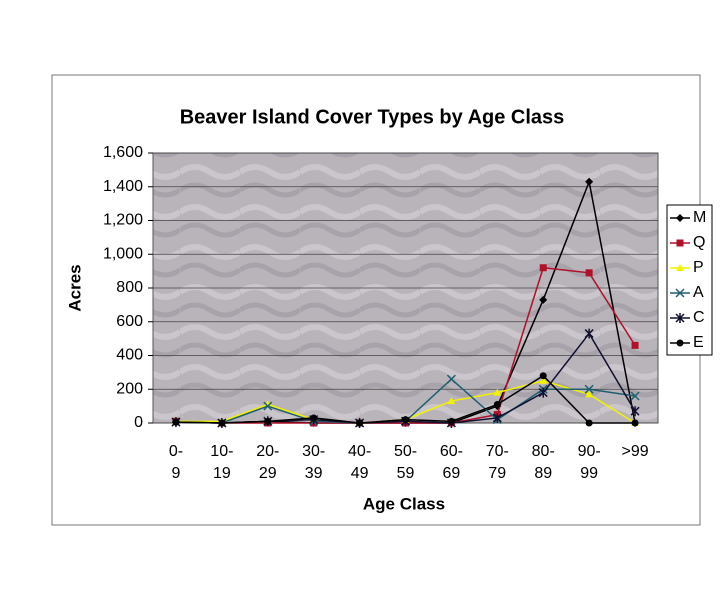 The width and height of the screenshot is (720, 601). What do you see at coordinates (123, 253) in the screenshot?
I see `y-tick-label: 1,000` at bounding box center [123, 253].